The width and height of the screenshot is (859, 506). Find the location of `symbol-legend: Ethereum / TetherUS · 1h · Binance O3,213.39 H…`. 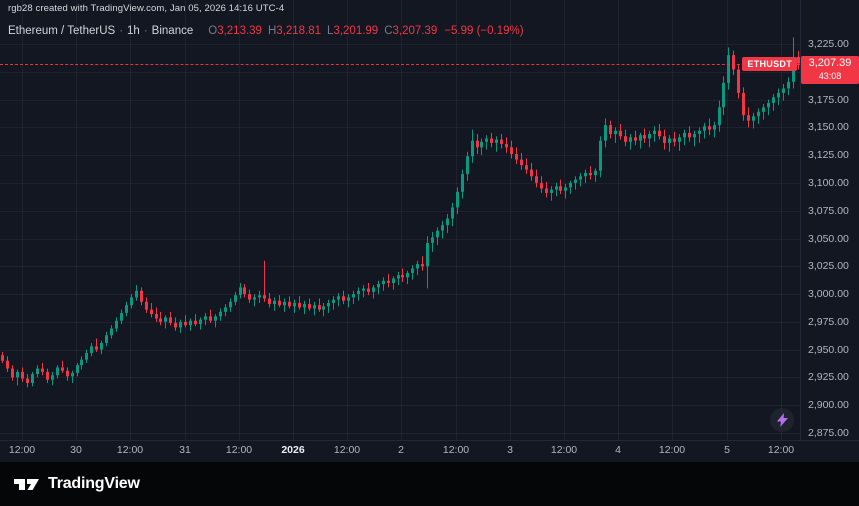

symbol-legend: Ethereum / TetherUS · 1h · Binance O3,213.39 H… is located at coordinates (266, 31).